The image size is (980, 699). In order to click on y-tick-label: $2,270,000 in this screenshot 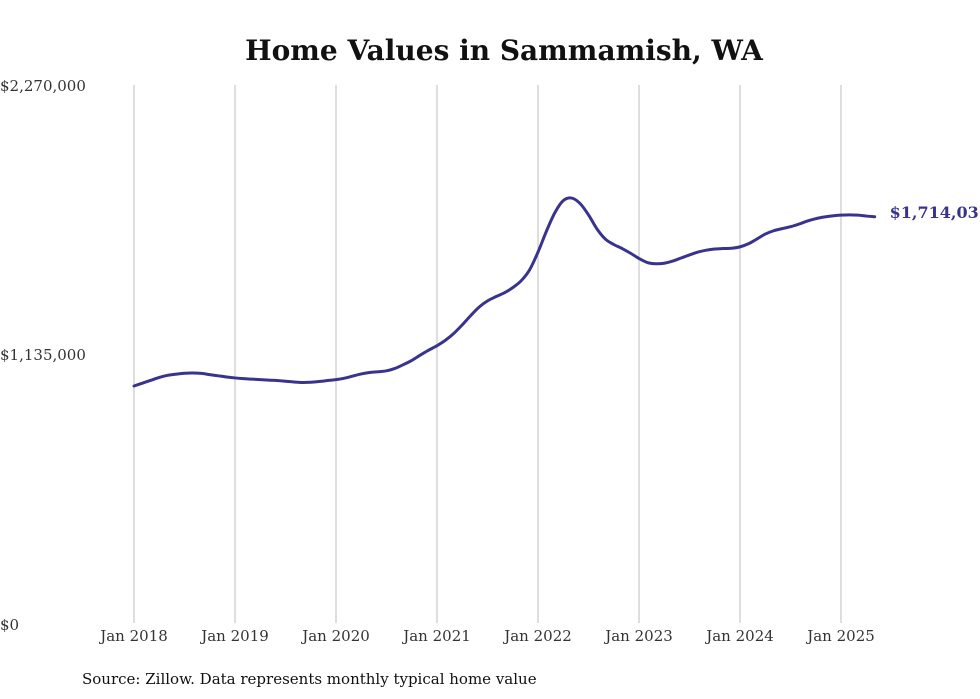, I will do `click(43, 86)`.